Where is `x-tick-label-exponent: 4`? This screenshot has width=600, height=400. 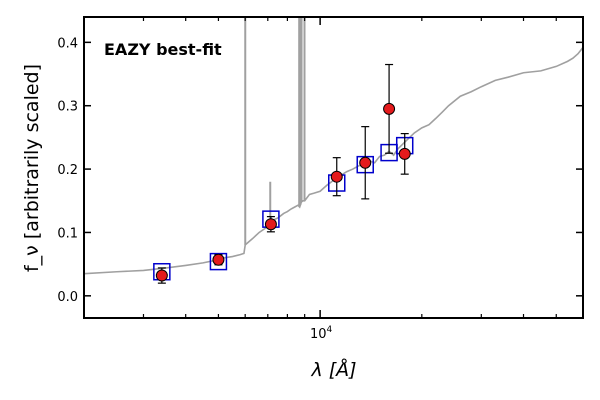
x-tick-label-exponent: 4 is located at coordinates (330, 330).